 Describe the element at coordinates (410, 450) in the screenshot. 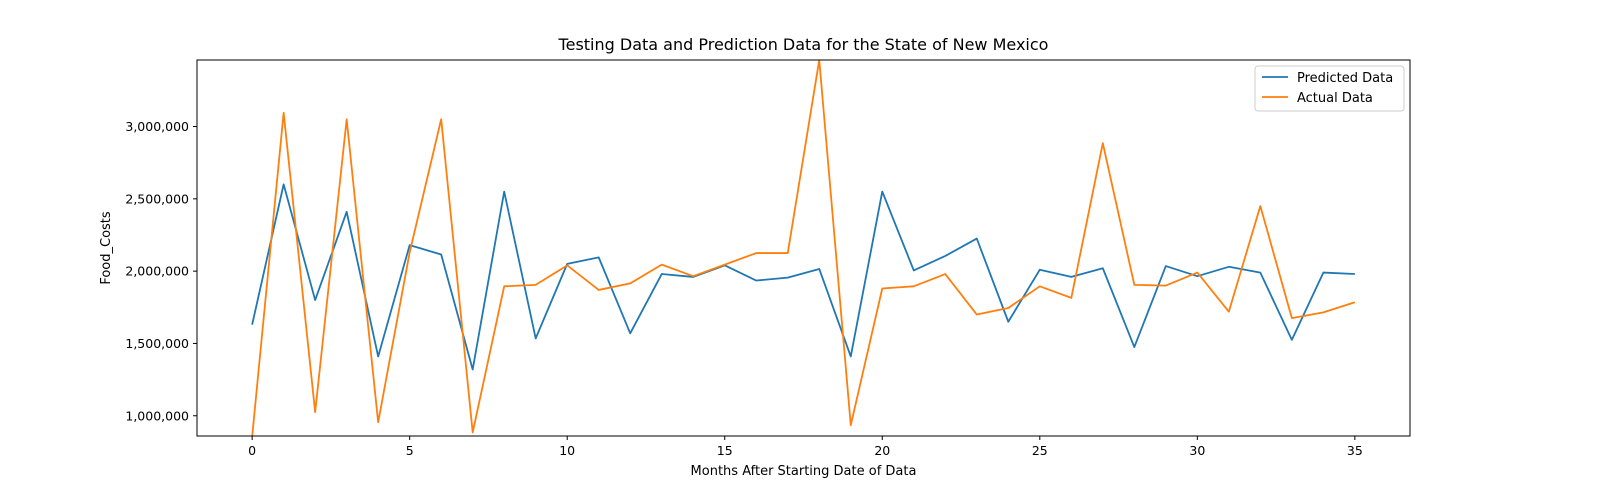

I see `x-tick-label: 5` at that location.